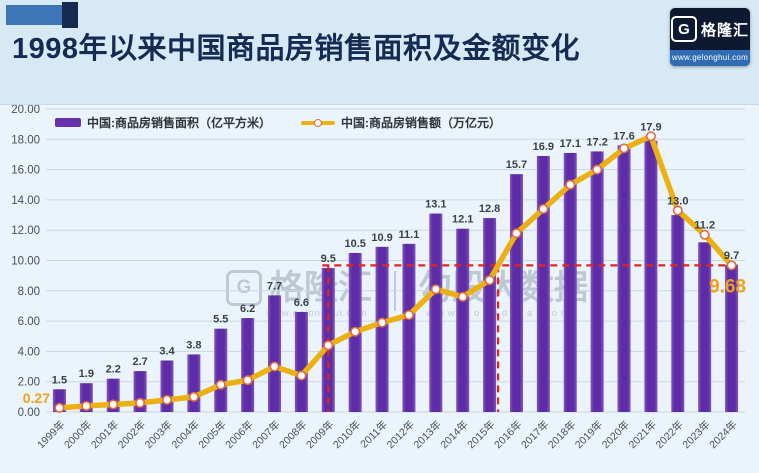 This screenshot has height=473, width=759. Describe the element at coordinates (561, 434) in the screenshot. I see `x-tick-label: 2018年` at that location.